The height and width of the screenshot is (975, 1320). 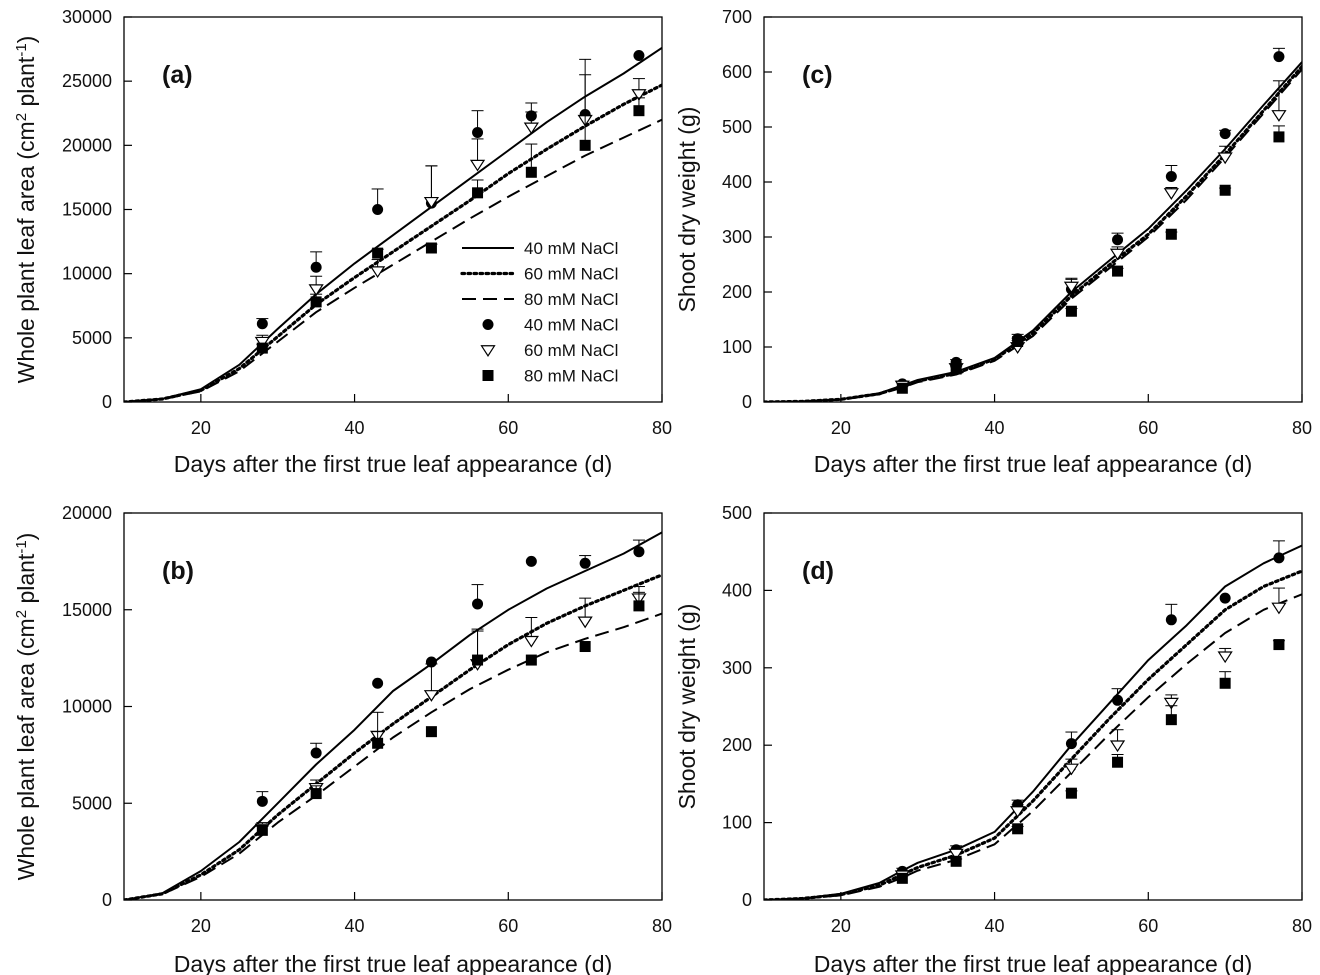 I want to click on legend-label: 60 mM NaCl, so click(x=571, y=350).